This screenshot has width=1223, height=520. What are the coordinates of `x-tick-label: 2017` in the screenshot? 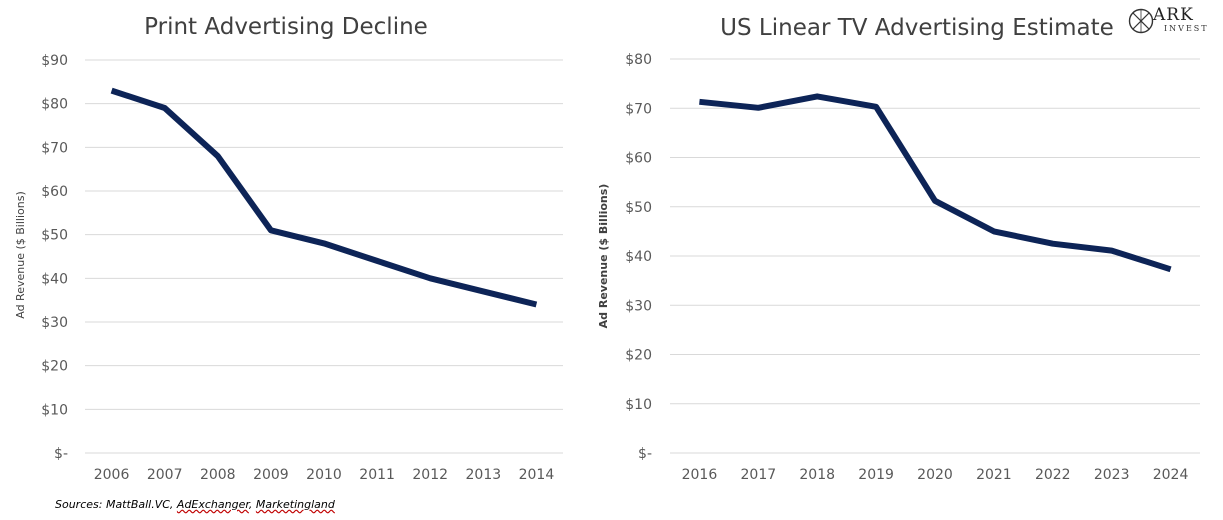 It's located at (759, 475).